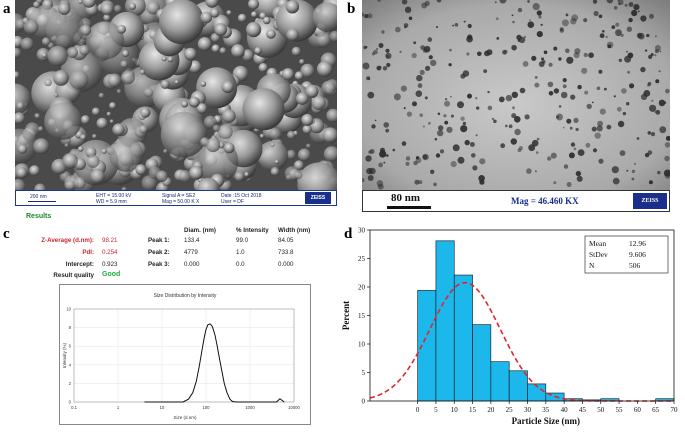 The height and width of the screenshot is (434, 685). What do you see at coordinates (650, 201) in the screenshot?
I see `tem-zeiss-logo: ZEISS` at bounding box center [650, 201].